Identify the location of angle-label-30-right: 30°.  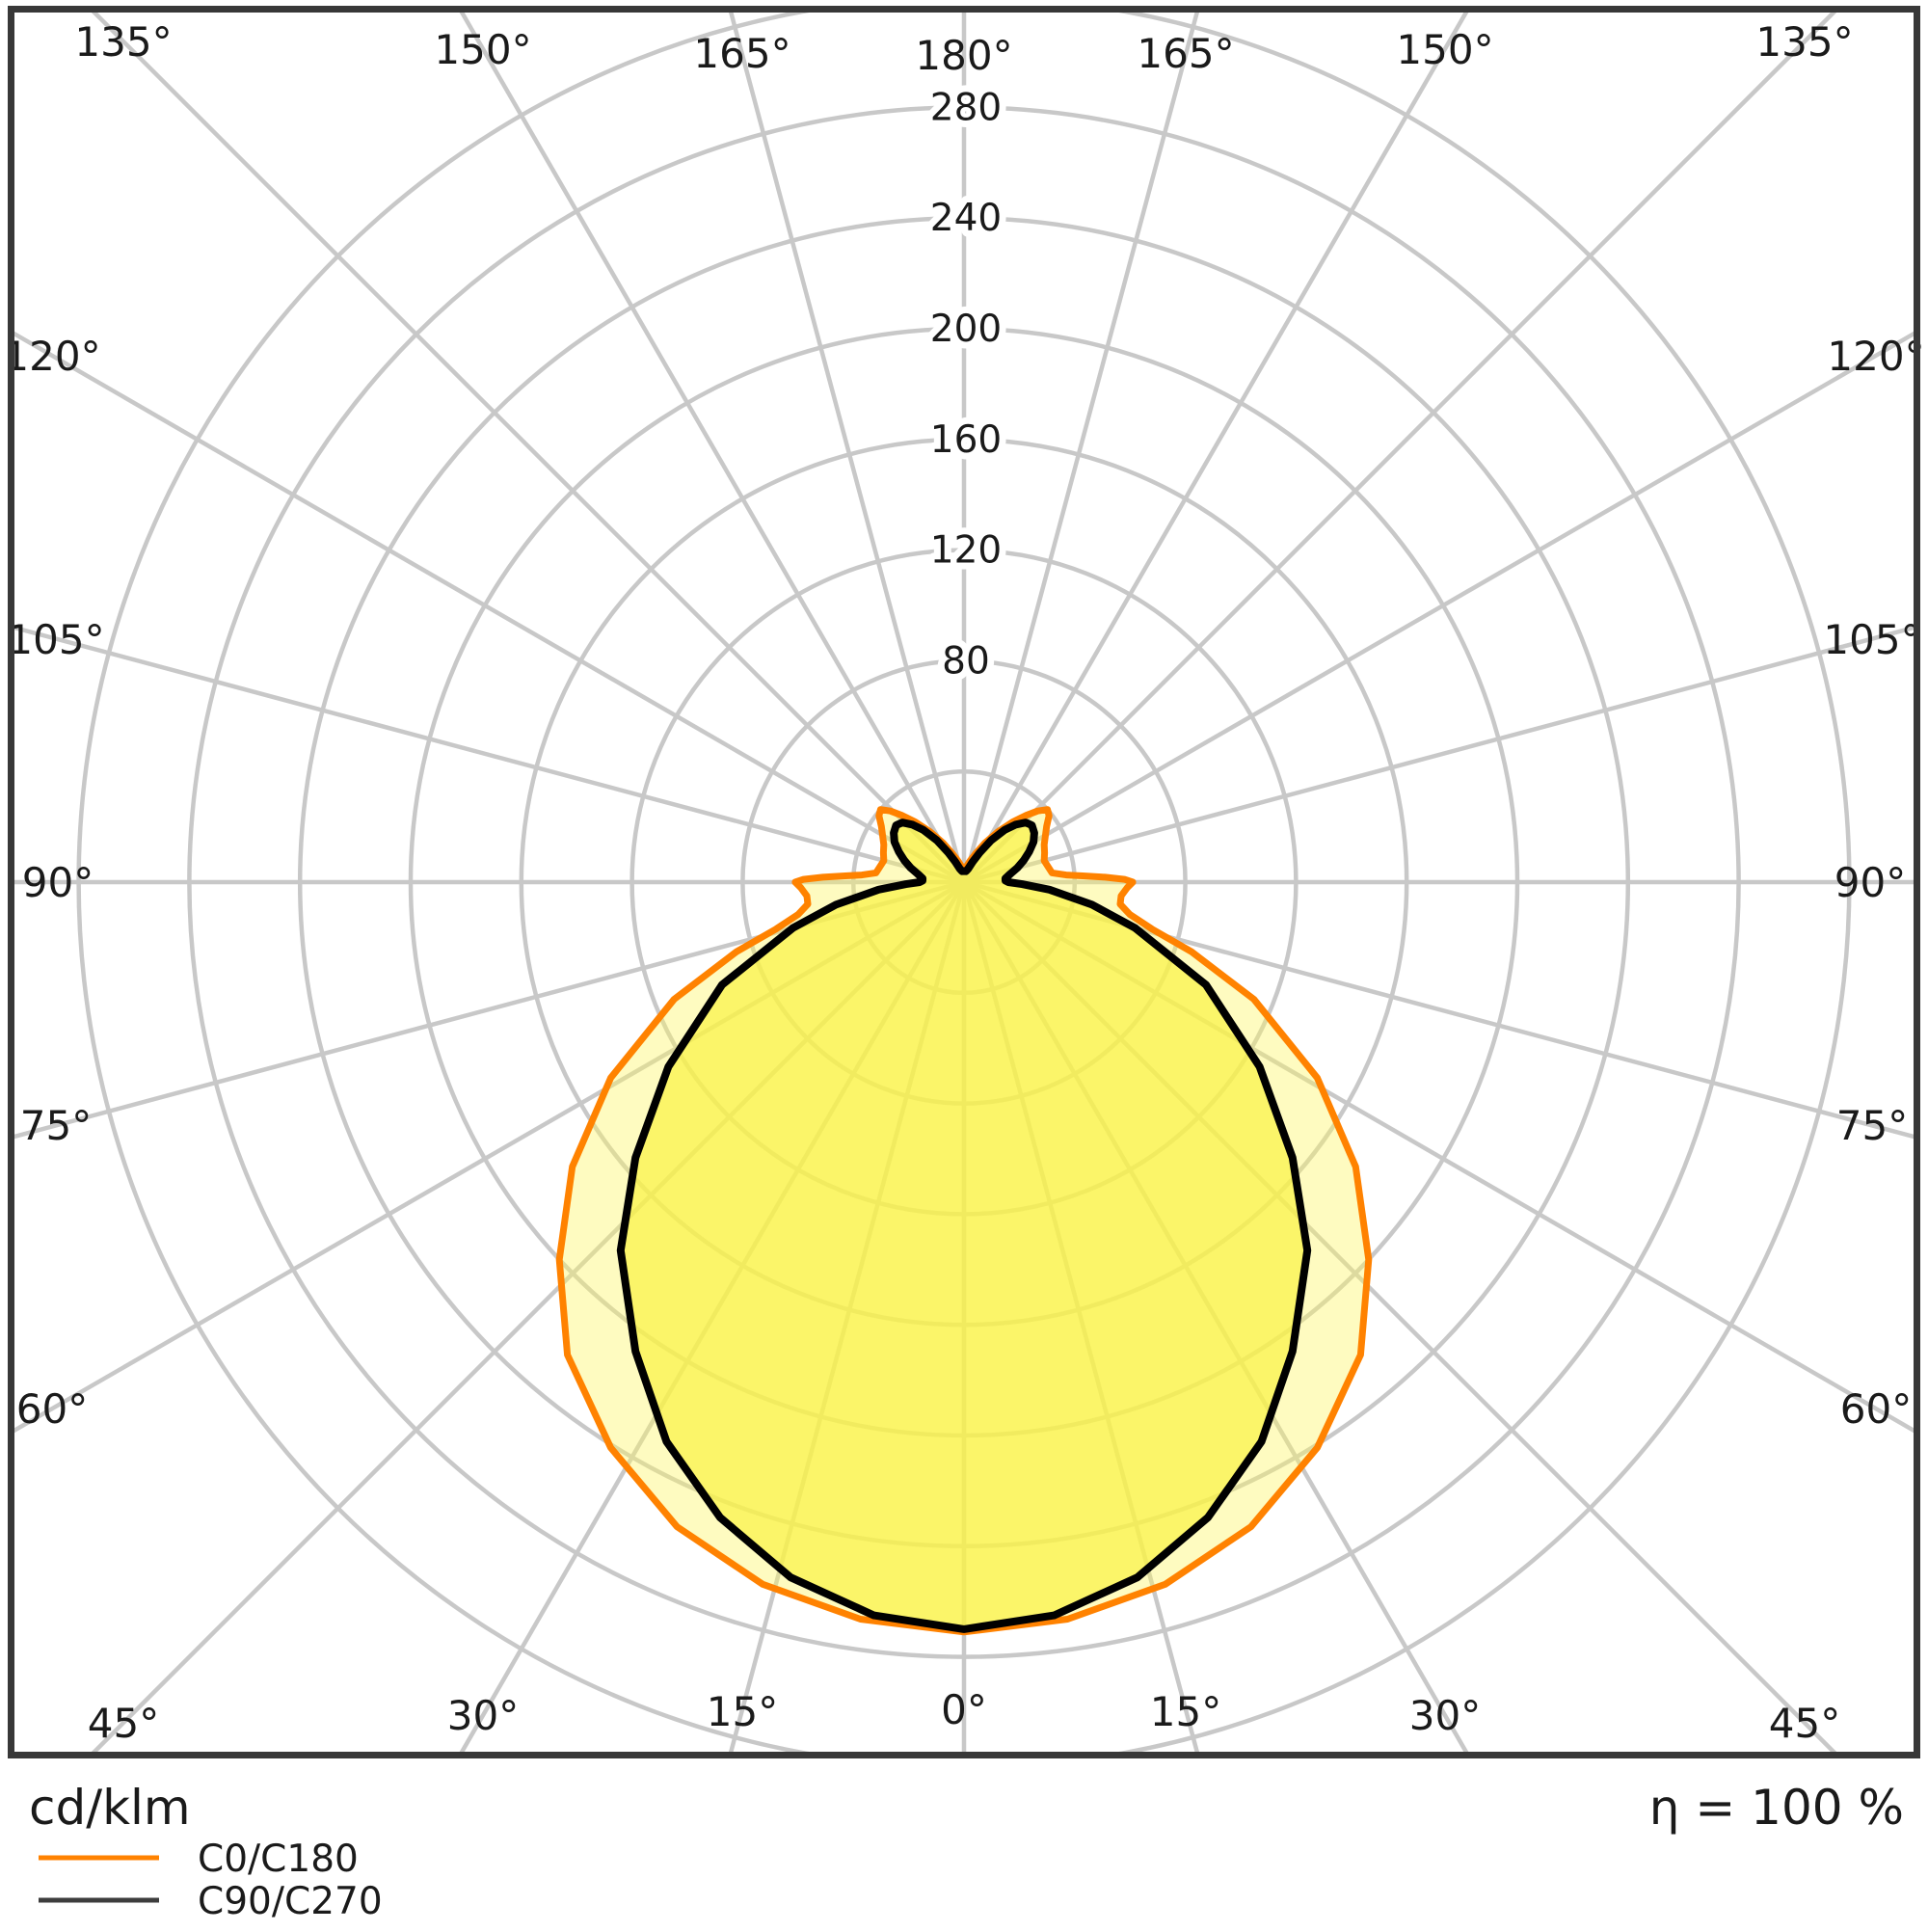
(1445, 1716).